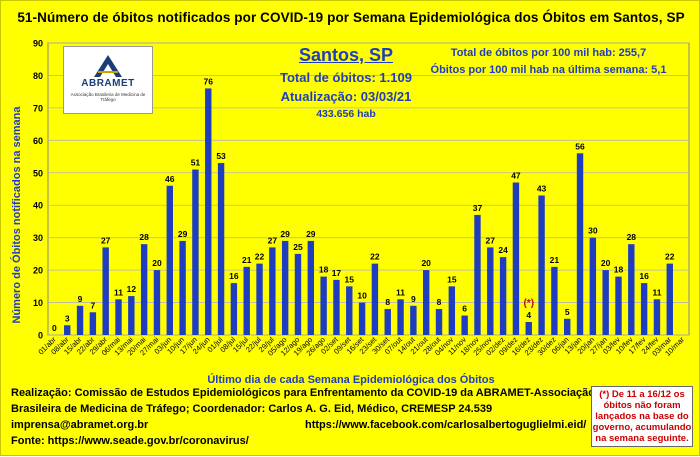 The image size is (700, 457). Describe the element at coordinates (38, 108) in the screenshot. I see `y-tick-label: 70` at that location.